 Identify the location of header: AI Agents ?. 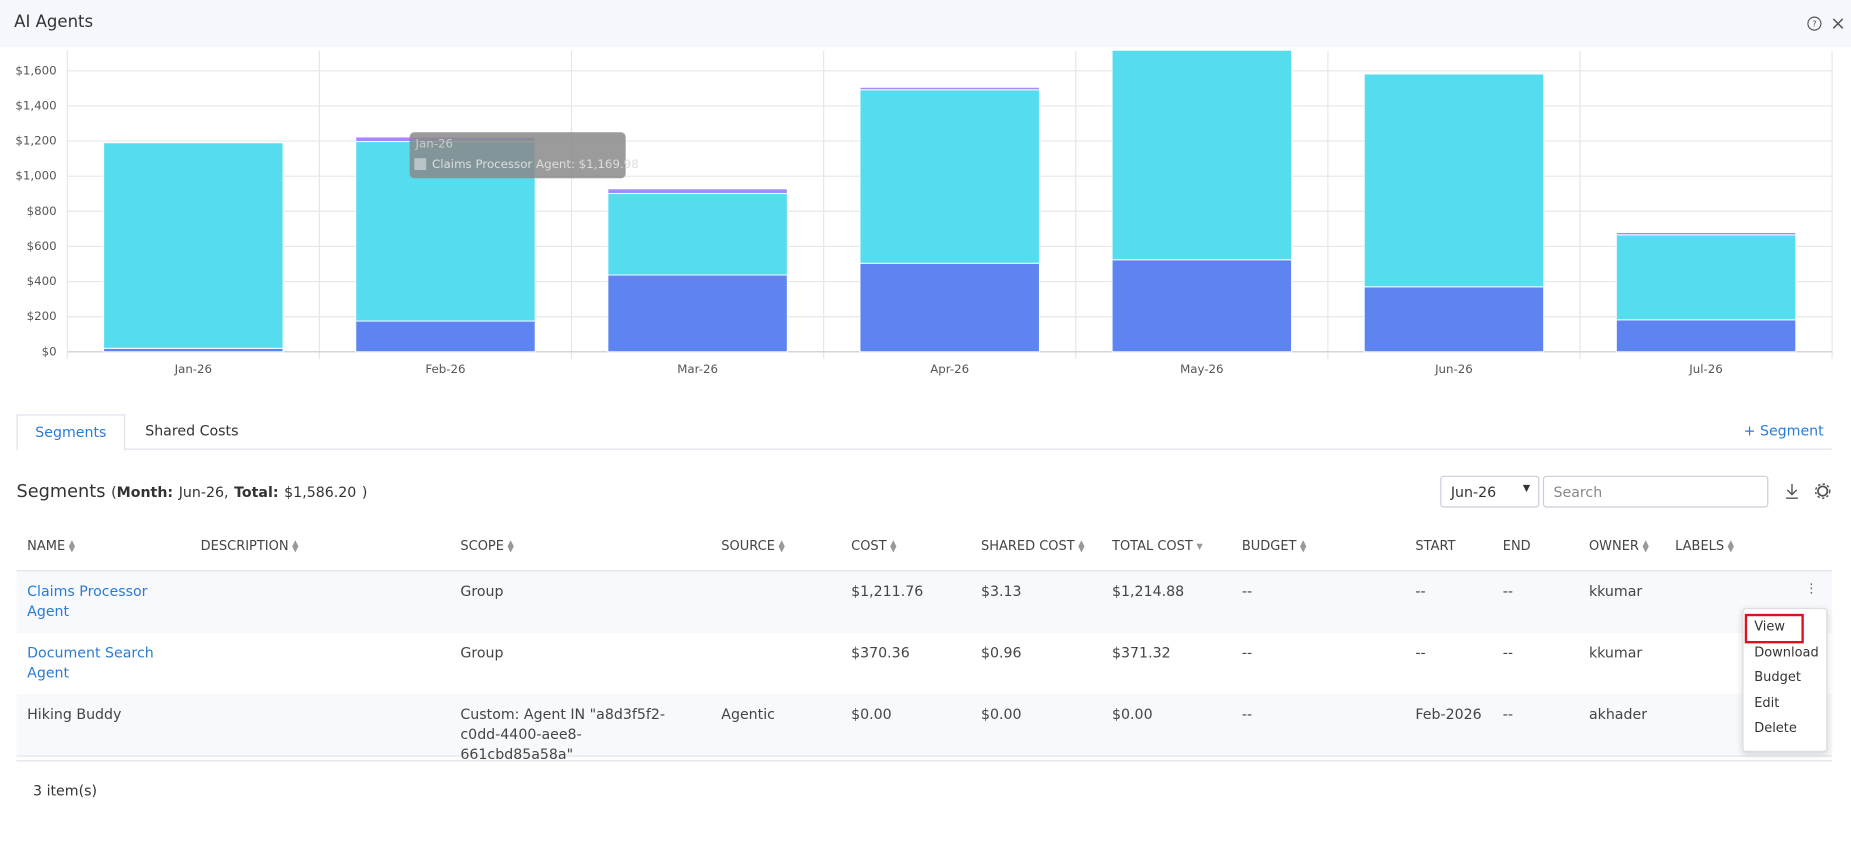
(925, 24).